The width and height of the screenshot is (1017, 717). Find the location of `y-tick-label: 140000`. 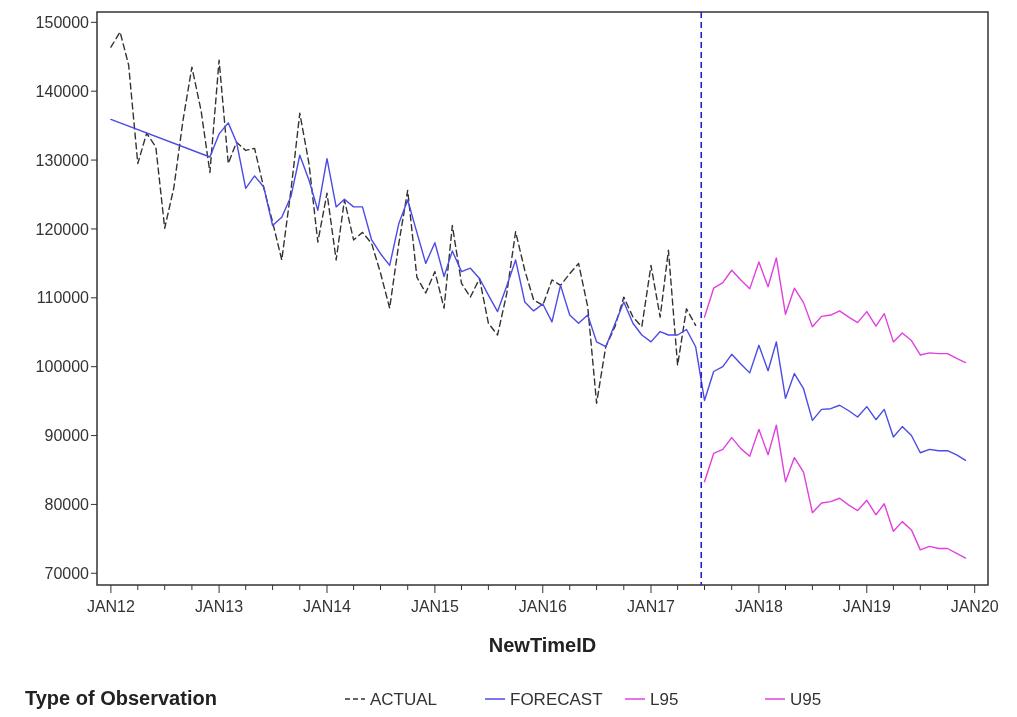

y-tick-label: 140000 is located at coordinates (62, 91).